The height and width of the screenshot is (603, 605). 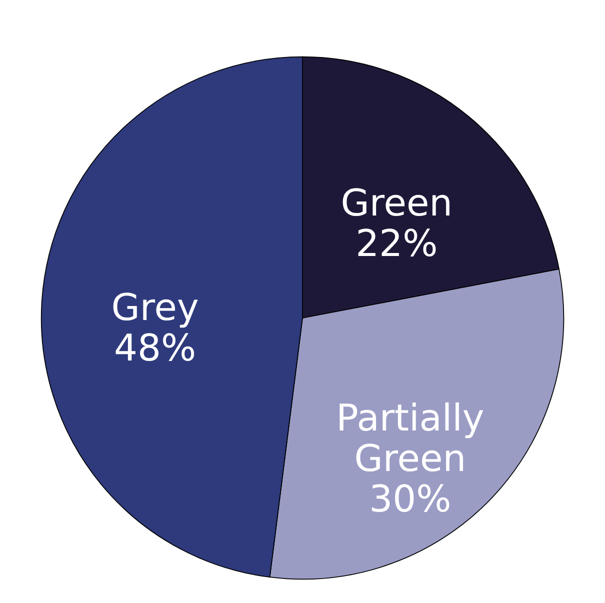 I want to click on data-label: 22%, so click(x=397, y=244).